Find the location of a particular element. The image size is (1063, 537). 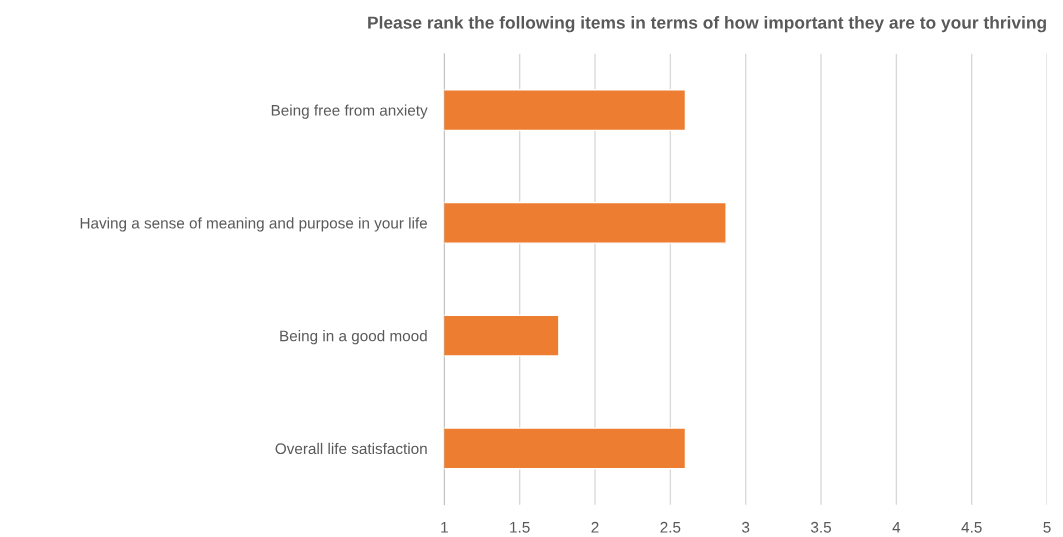

y-tick-label: Being free from anxiety is located at coordinates (349, 111).